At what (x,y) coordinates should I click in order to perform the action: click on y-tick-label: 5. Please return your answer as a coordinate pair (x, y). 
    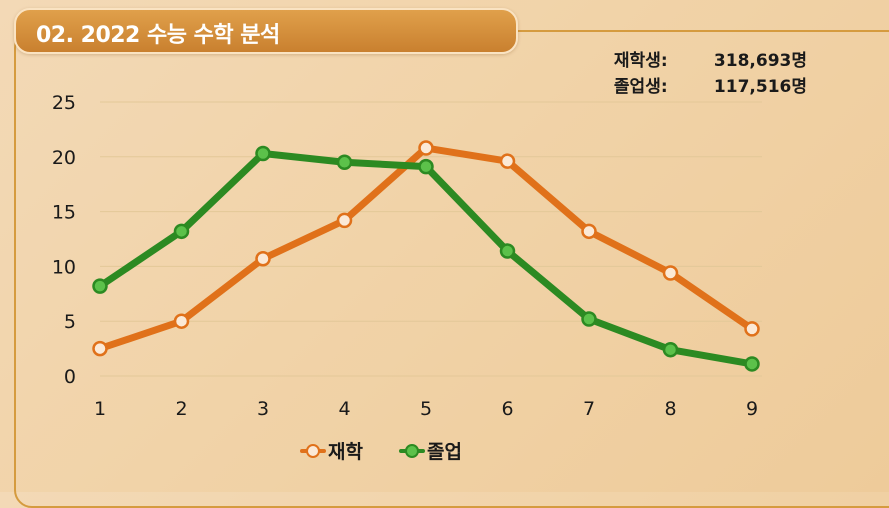
    Looking at the image, I should click on (70, 322).